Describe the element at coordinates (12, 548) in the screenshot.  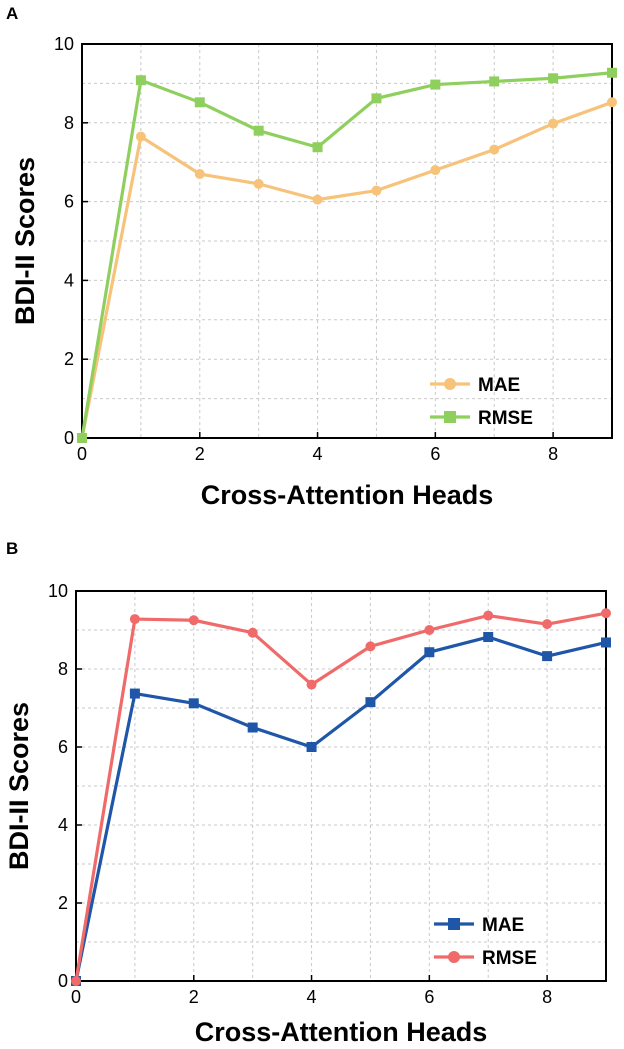
I see `panel-label: B` at that location.